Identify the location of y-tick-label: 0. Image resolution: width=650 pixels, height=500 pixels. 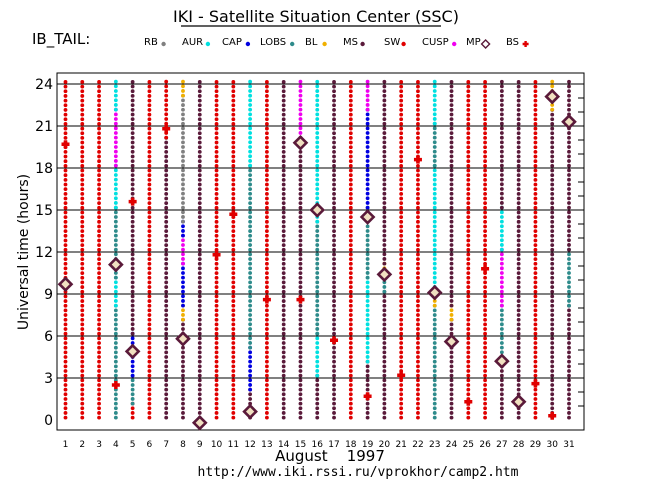
(48, 421).